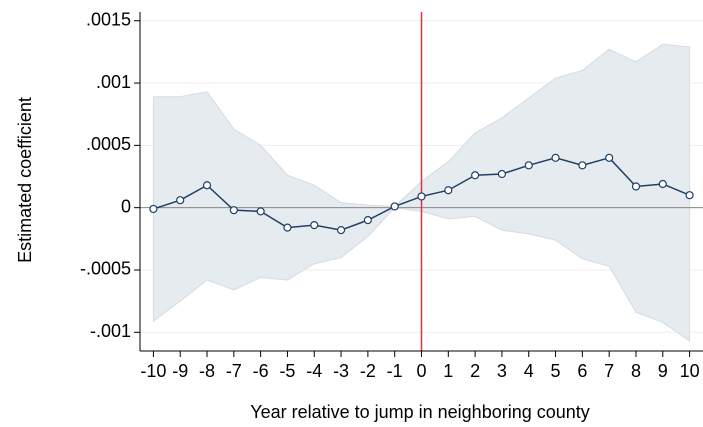 The height and width of the screenshot is (427, 703). I want to click on y-tick-label: -.001, so click(110, 331).